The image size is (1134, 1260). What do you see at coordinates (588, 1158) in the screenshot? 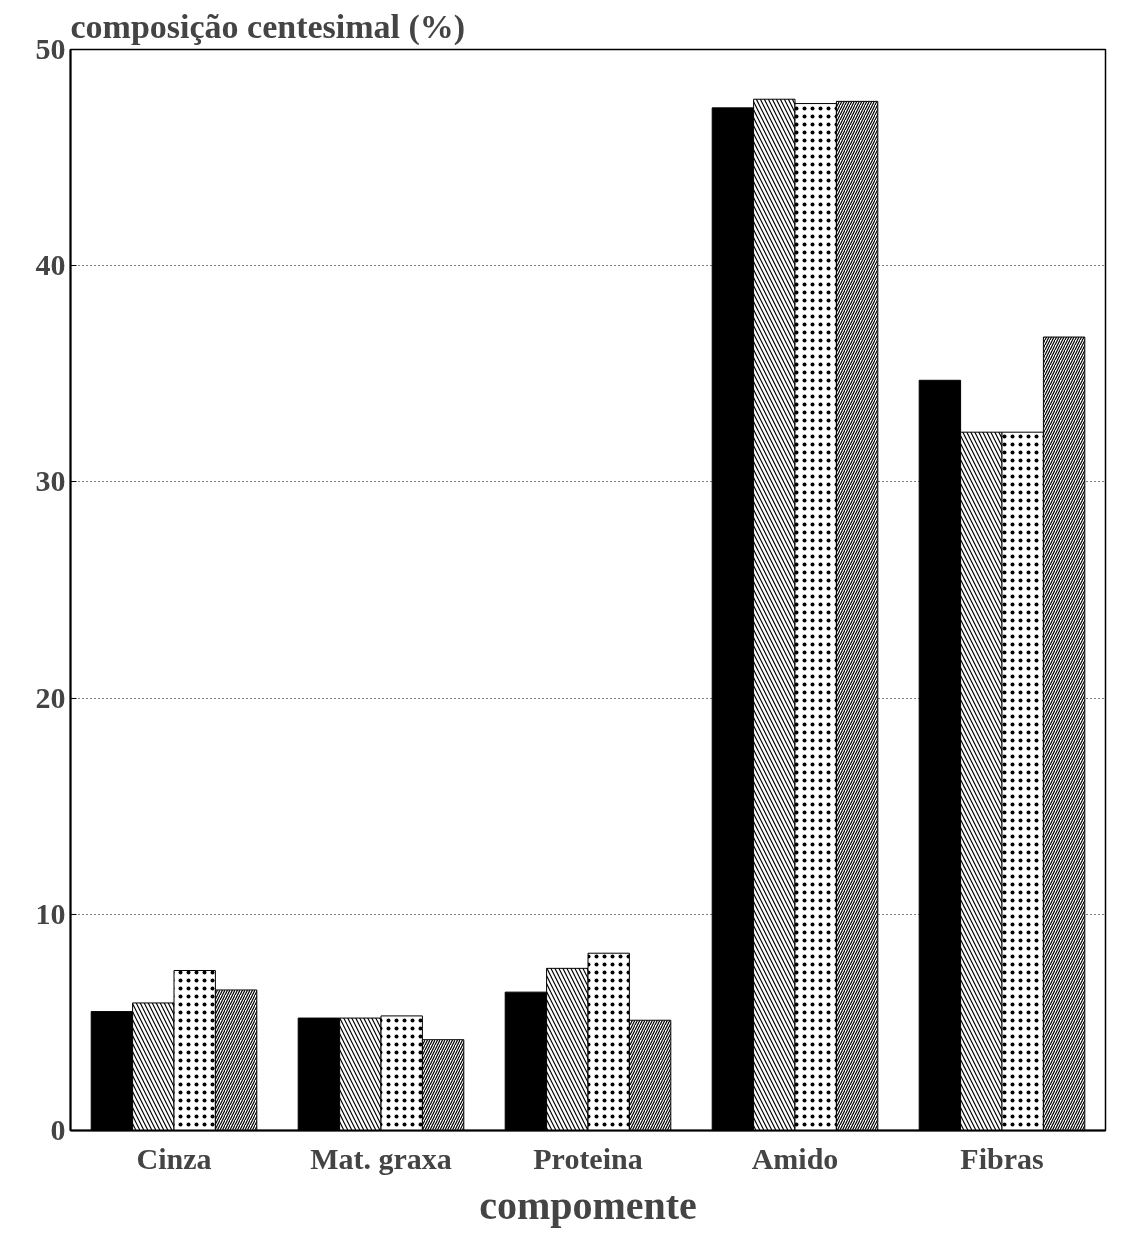
I see `x-tick-label: Proteina` at bounding box center [588, 1158].